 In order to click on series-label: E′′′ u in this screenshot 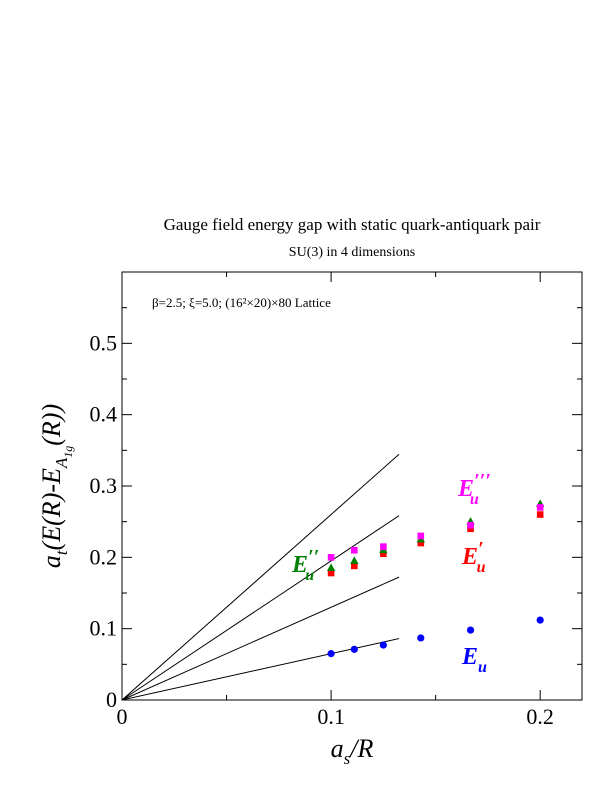, I will do `click(474, 489)`.